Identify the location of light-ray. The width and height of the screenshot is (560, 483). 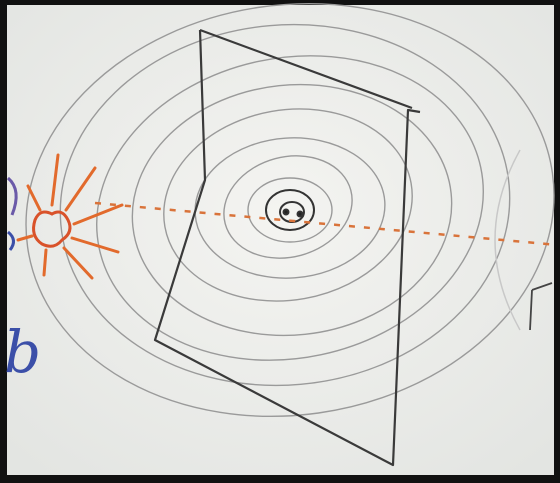
(326, 224).